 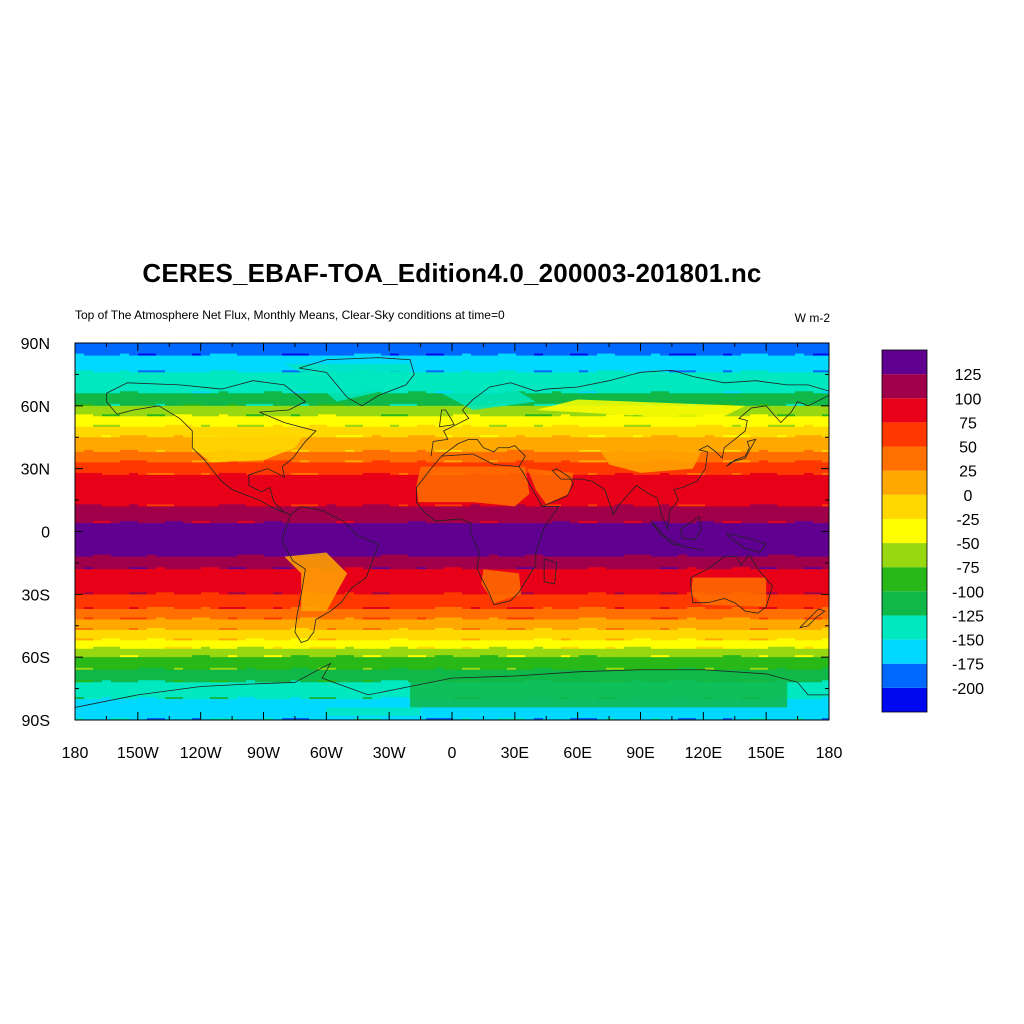 I want to click on lat-tick-label: 30N, so click(x=35, y=470).